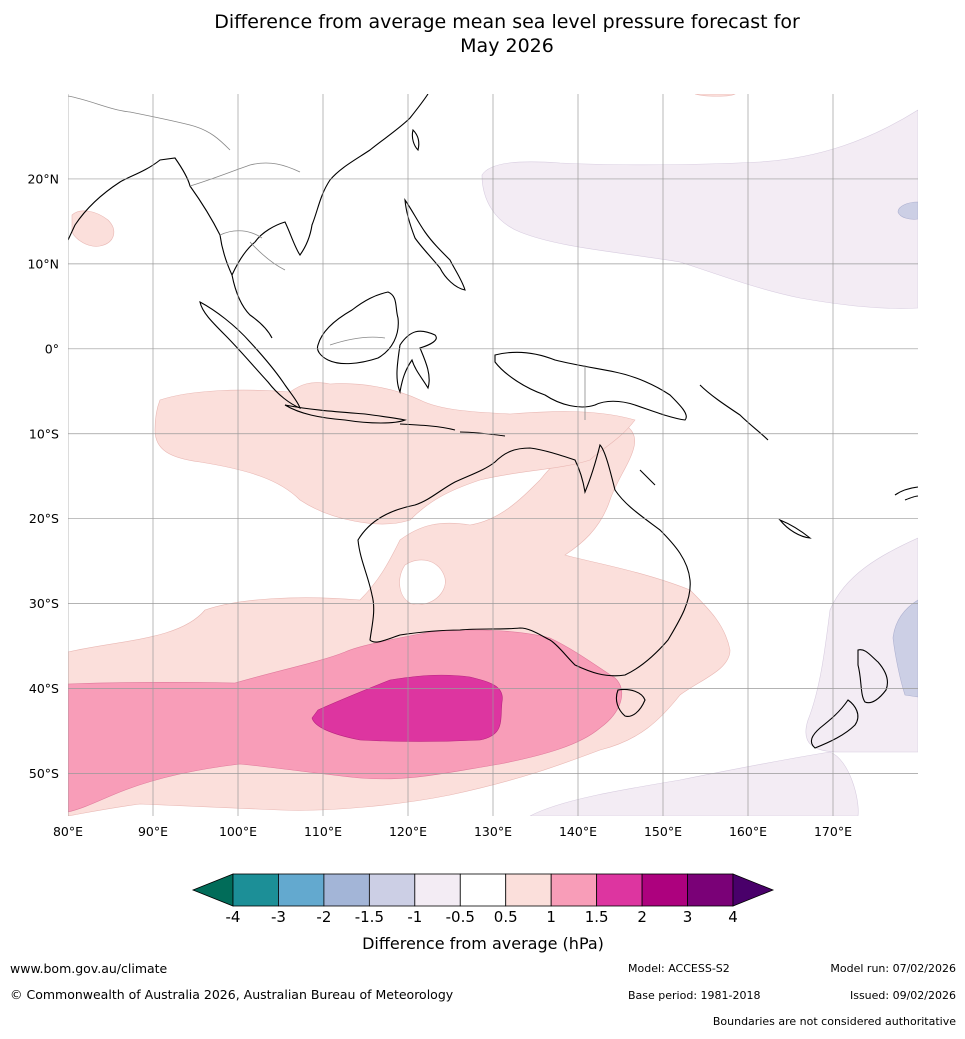 This screenshot has height=1039, width=965. What do you see at coordinates (414, 917) in the screenshot?
I see `colorbar-tick-label: -1` at bounding box center [414, 917].